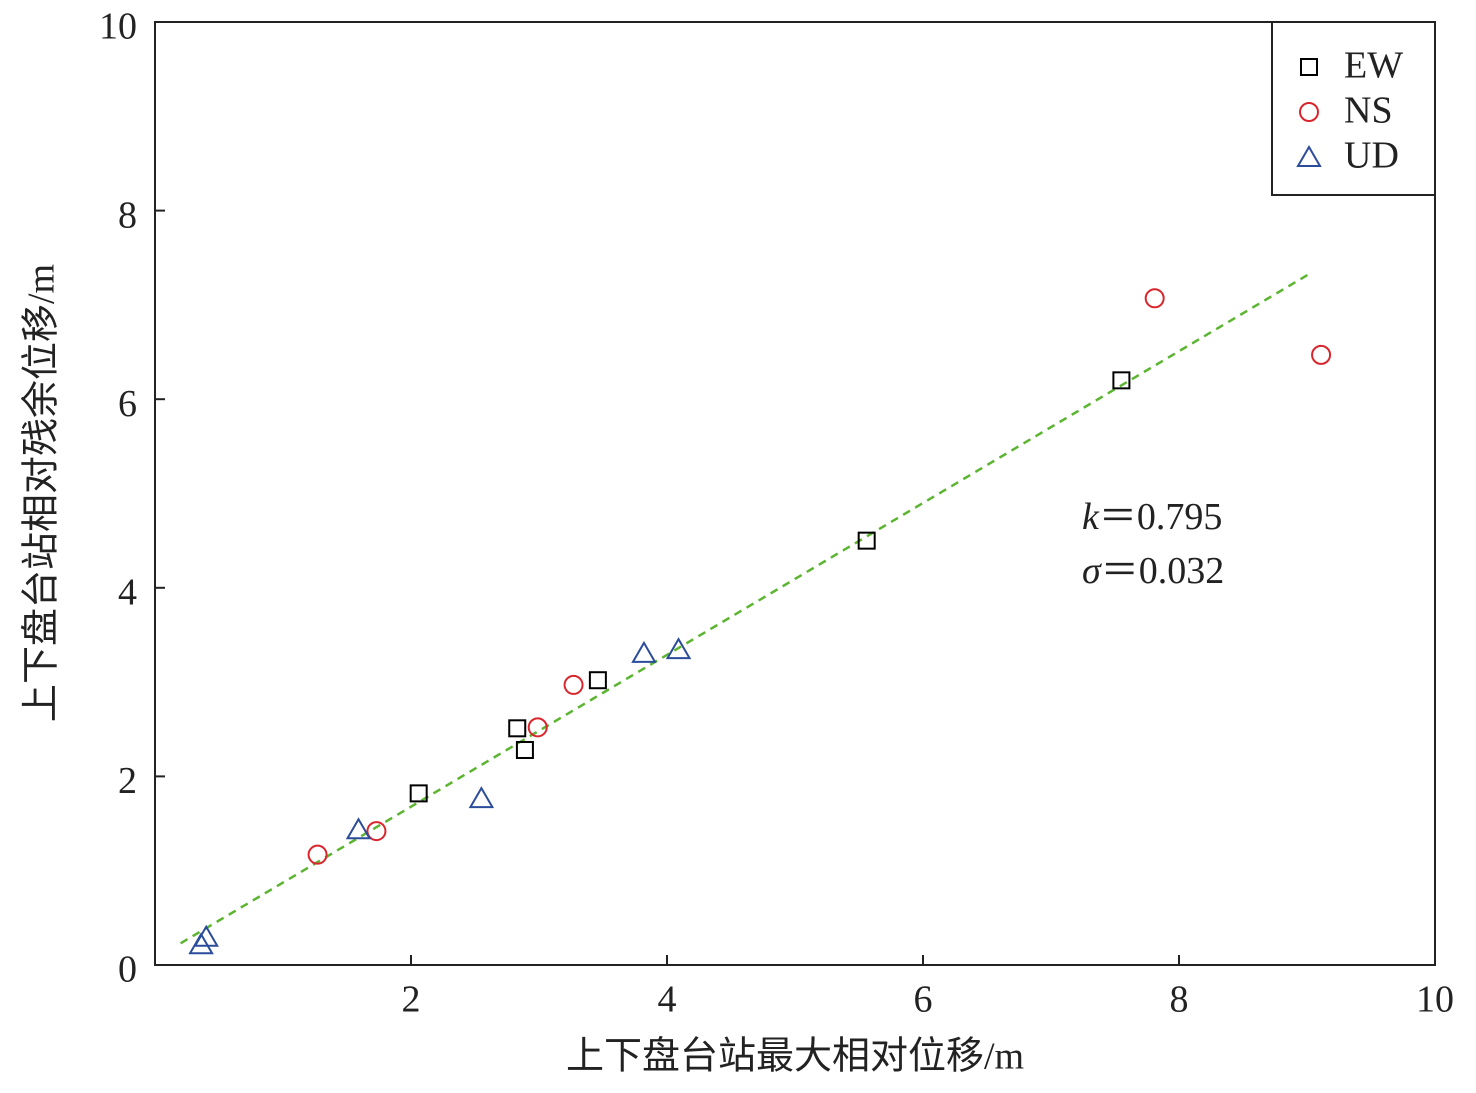 The height and width of the screenshot is (1093, 1476). Describe the element at coordinates (127, 404) in the screenshot. I see `y-tick-label: 6` at that location.